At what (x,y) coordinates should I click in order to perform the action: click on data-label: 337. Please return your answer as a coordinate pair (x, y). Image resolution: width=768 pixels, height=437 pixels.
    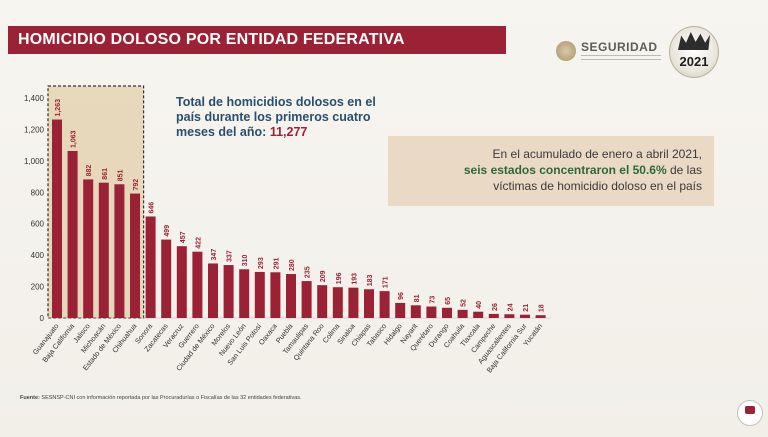
    Looking at the image, I should click on (230, 256).